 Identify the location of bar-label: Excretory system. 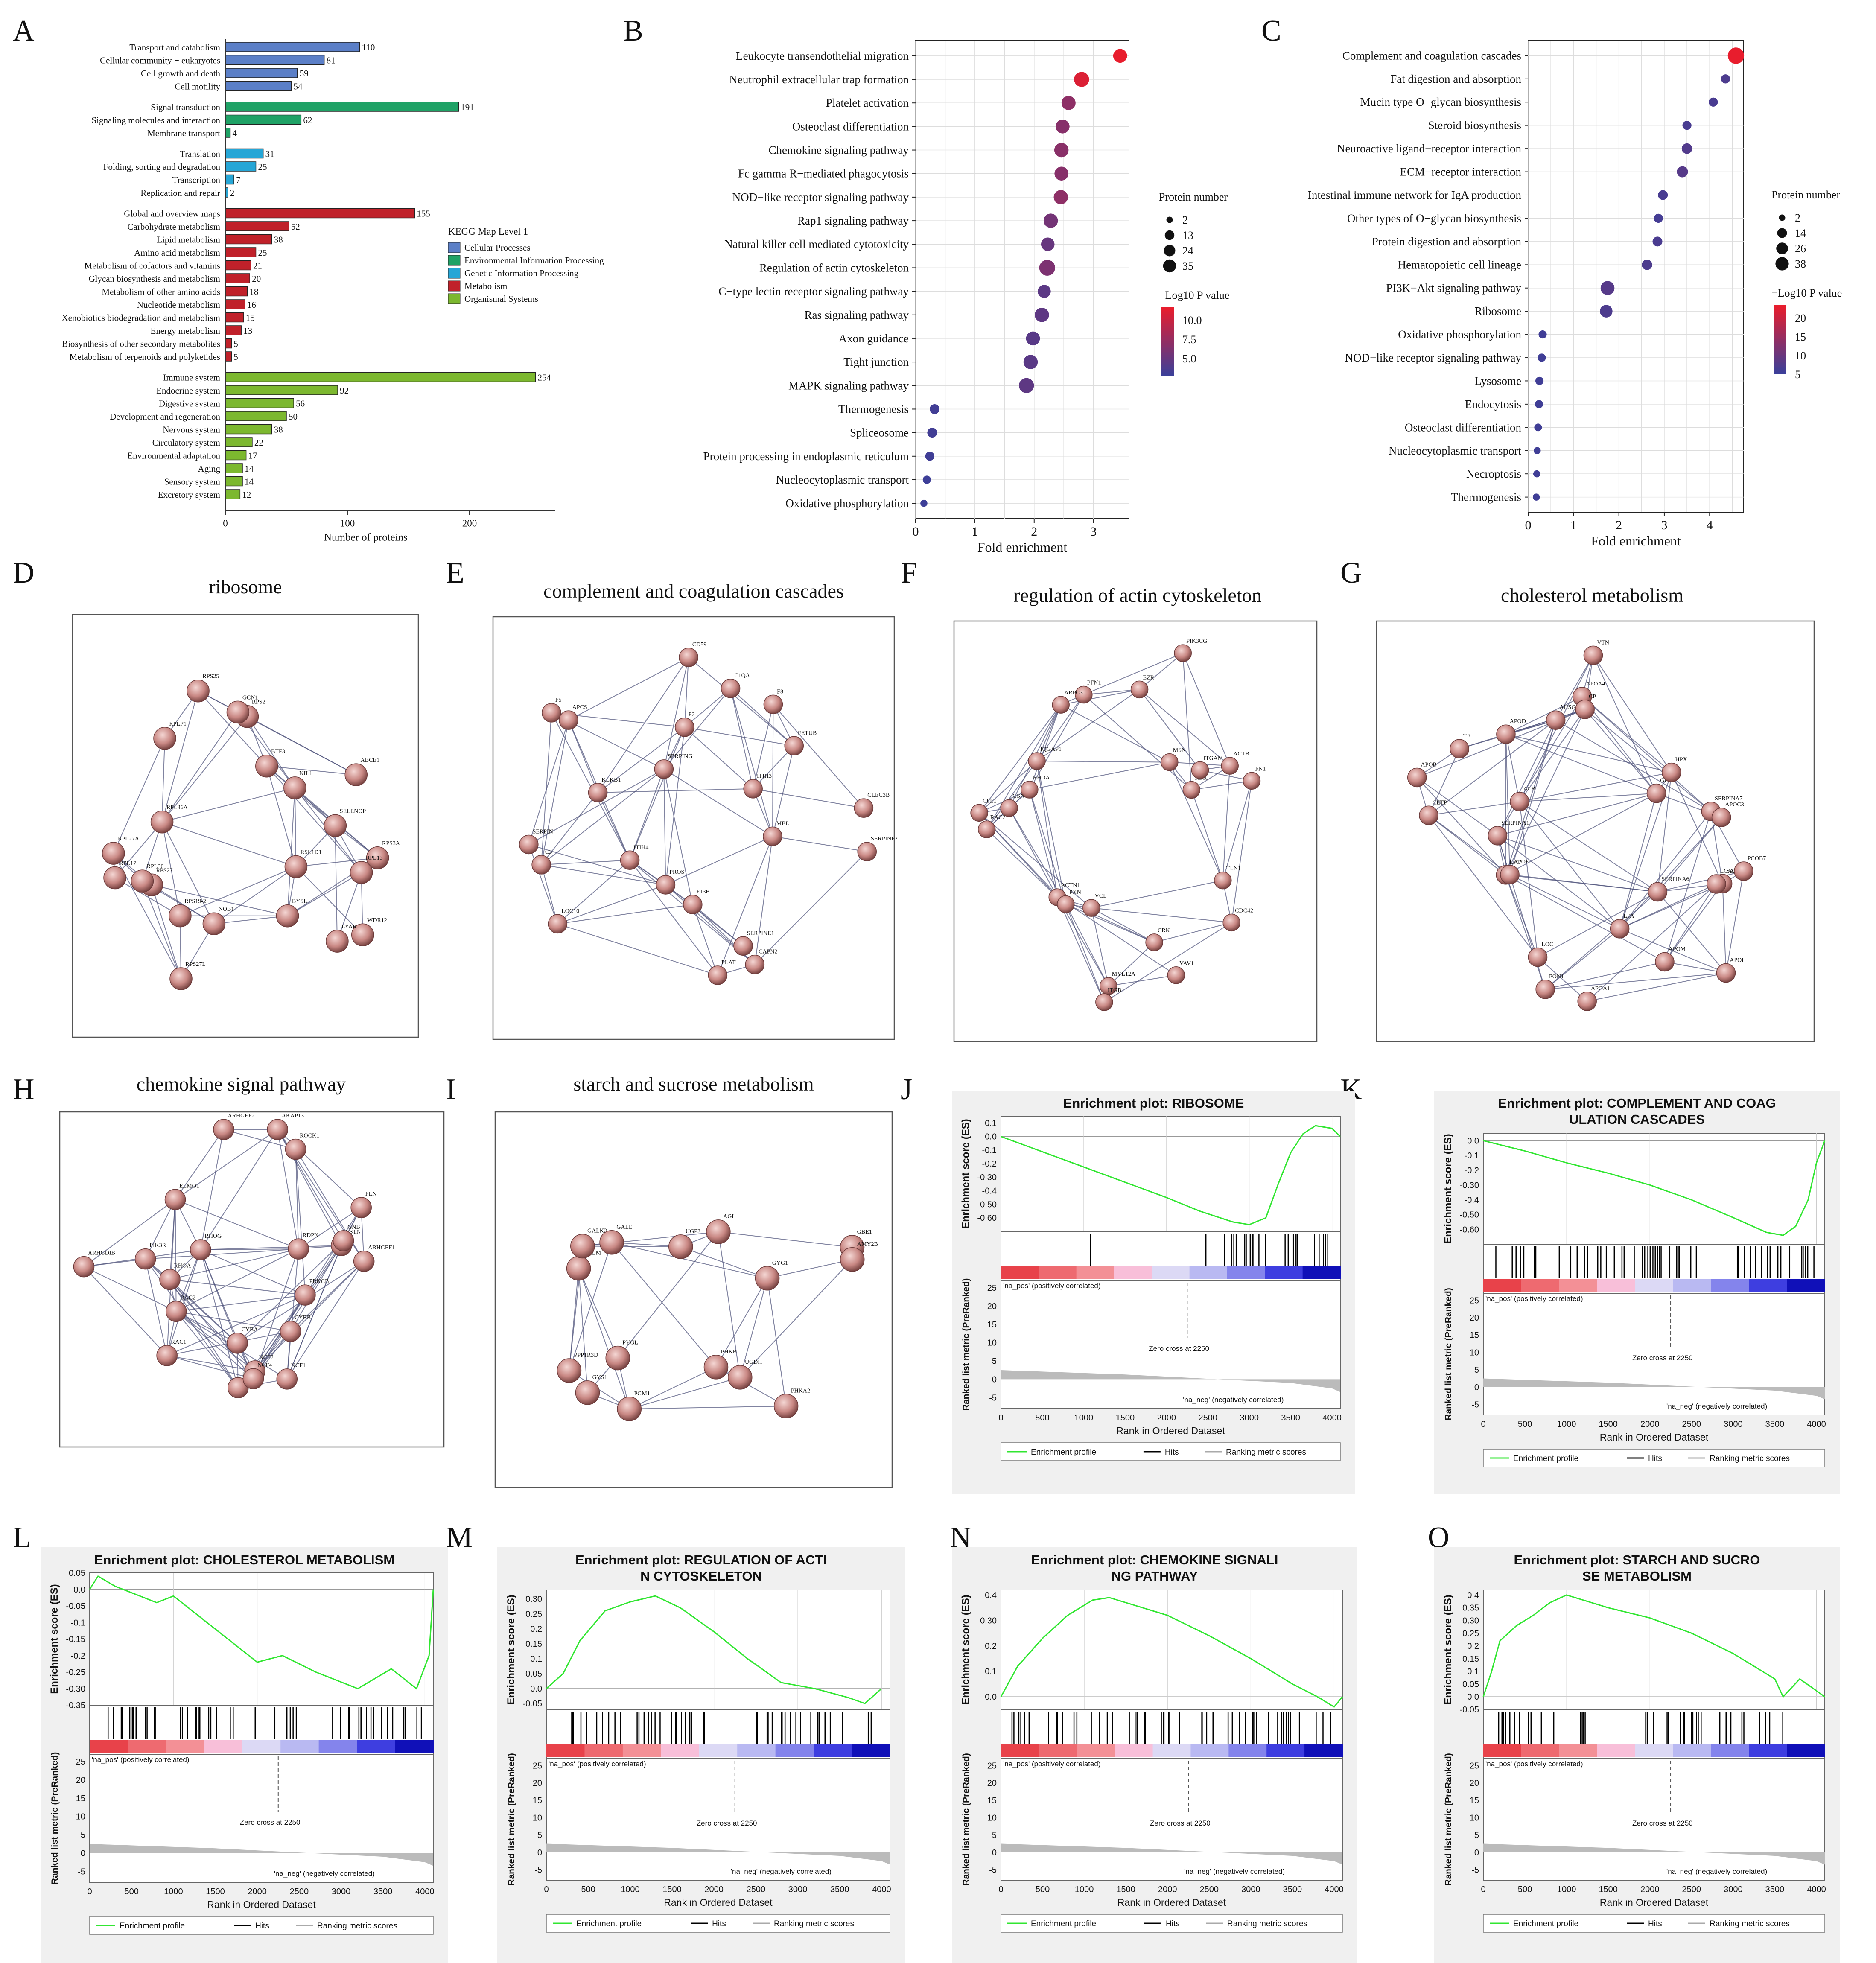
(189, 495).